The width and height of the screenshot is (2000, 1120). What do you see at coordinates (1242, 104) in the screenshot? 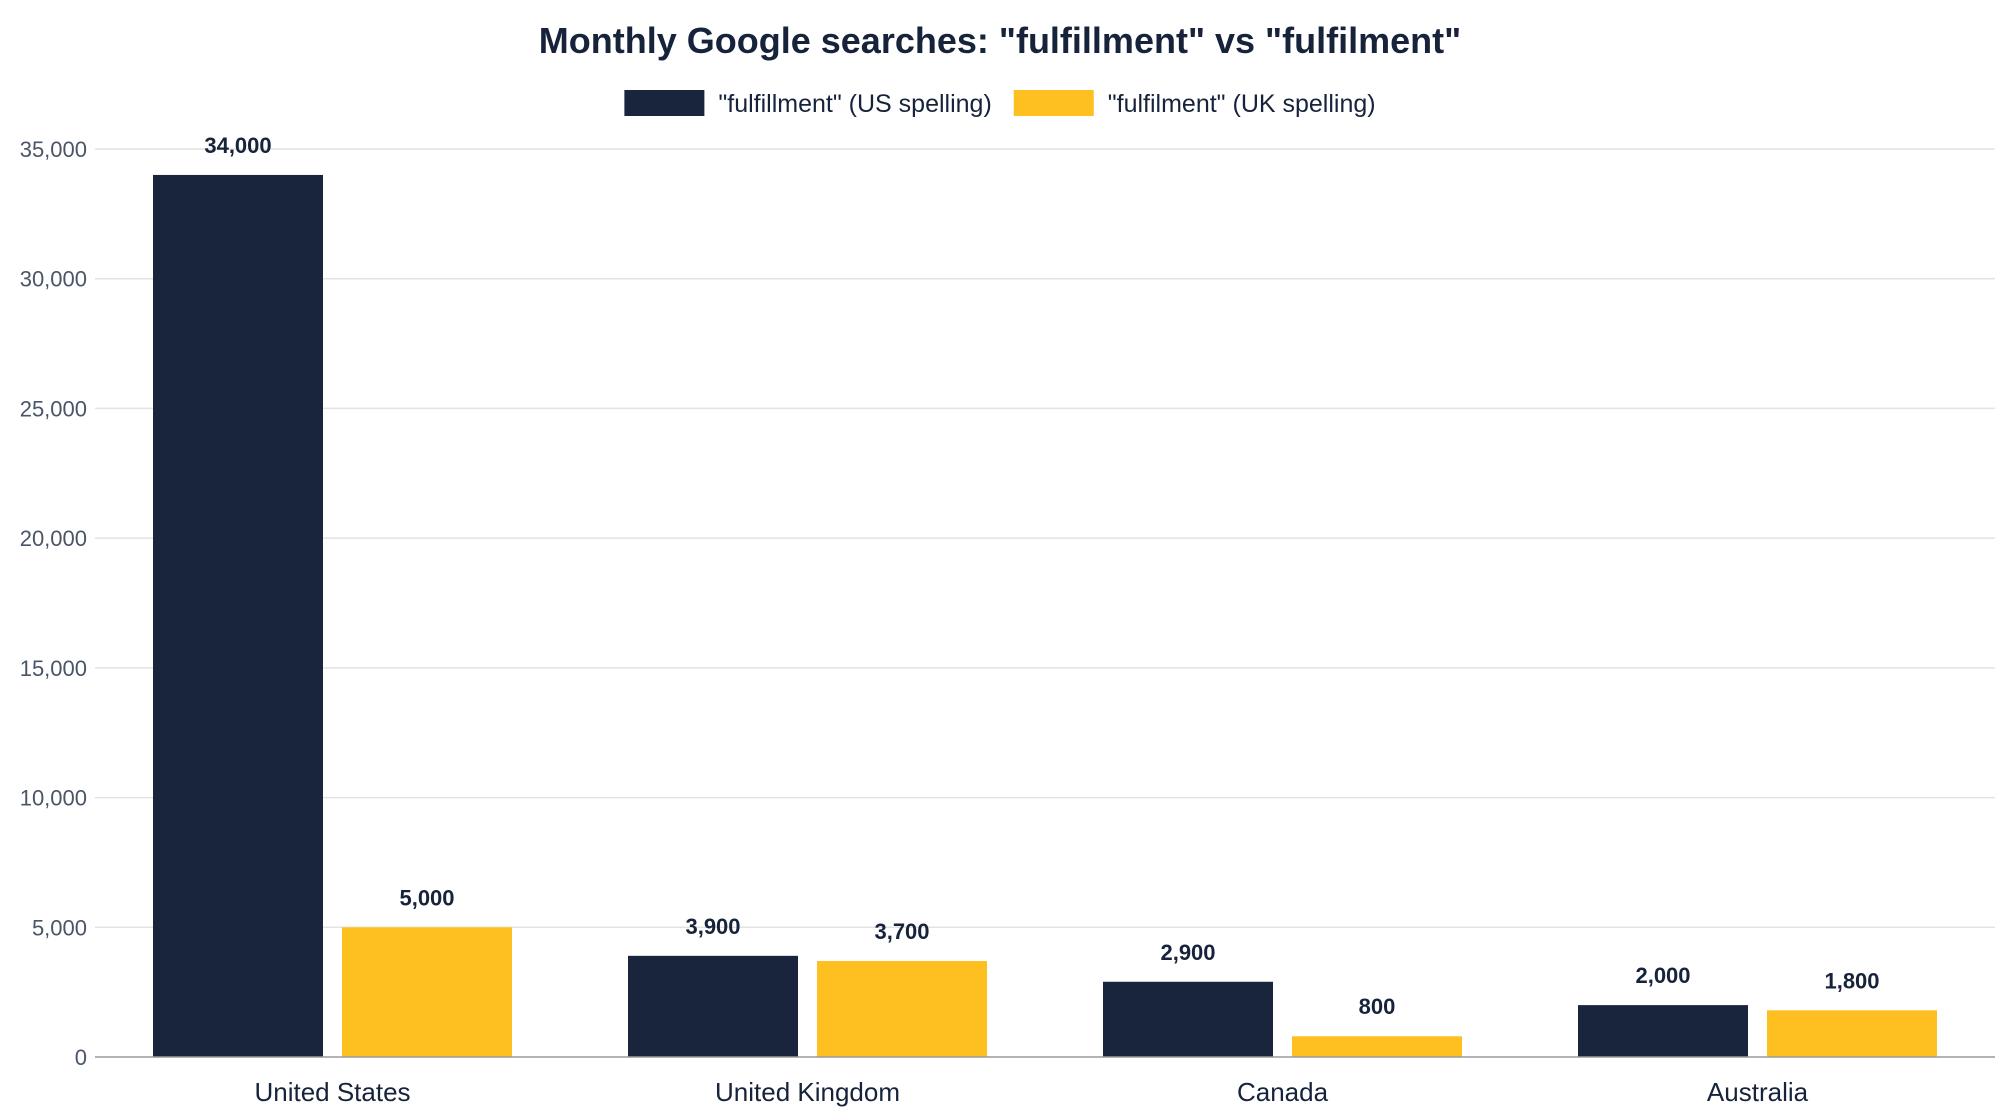
I see `legend-label: "fulfilment" (UK spelling)` at bounding box center [1242, 104].